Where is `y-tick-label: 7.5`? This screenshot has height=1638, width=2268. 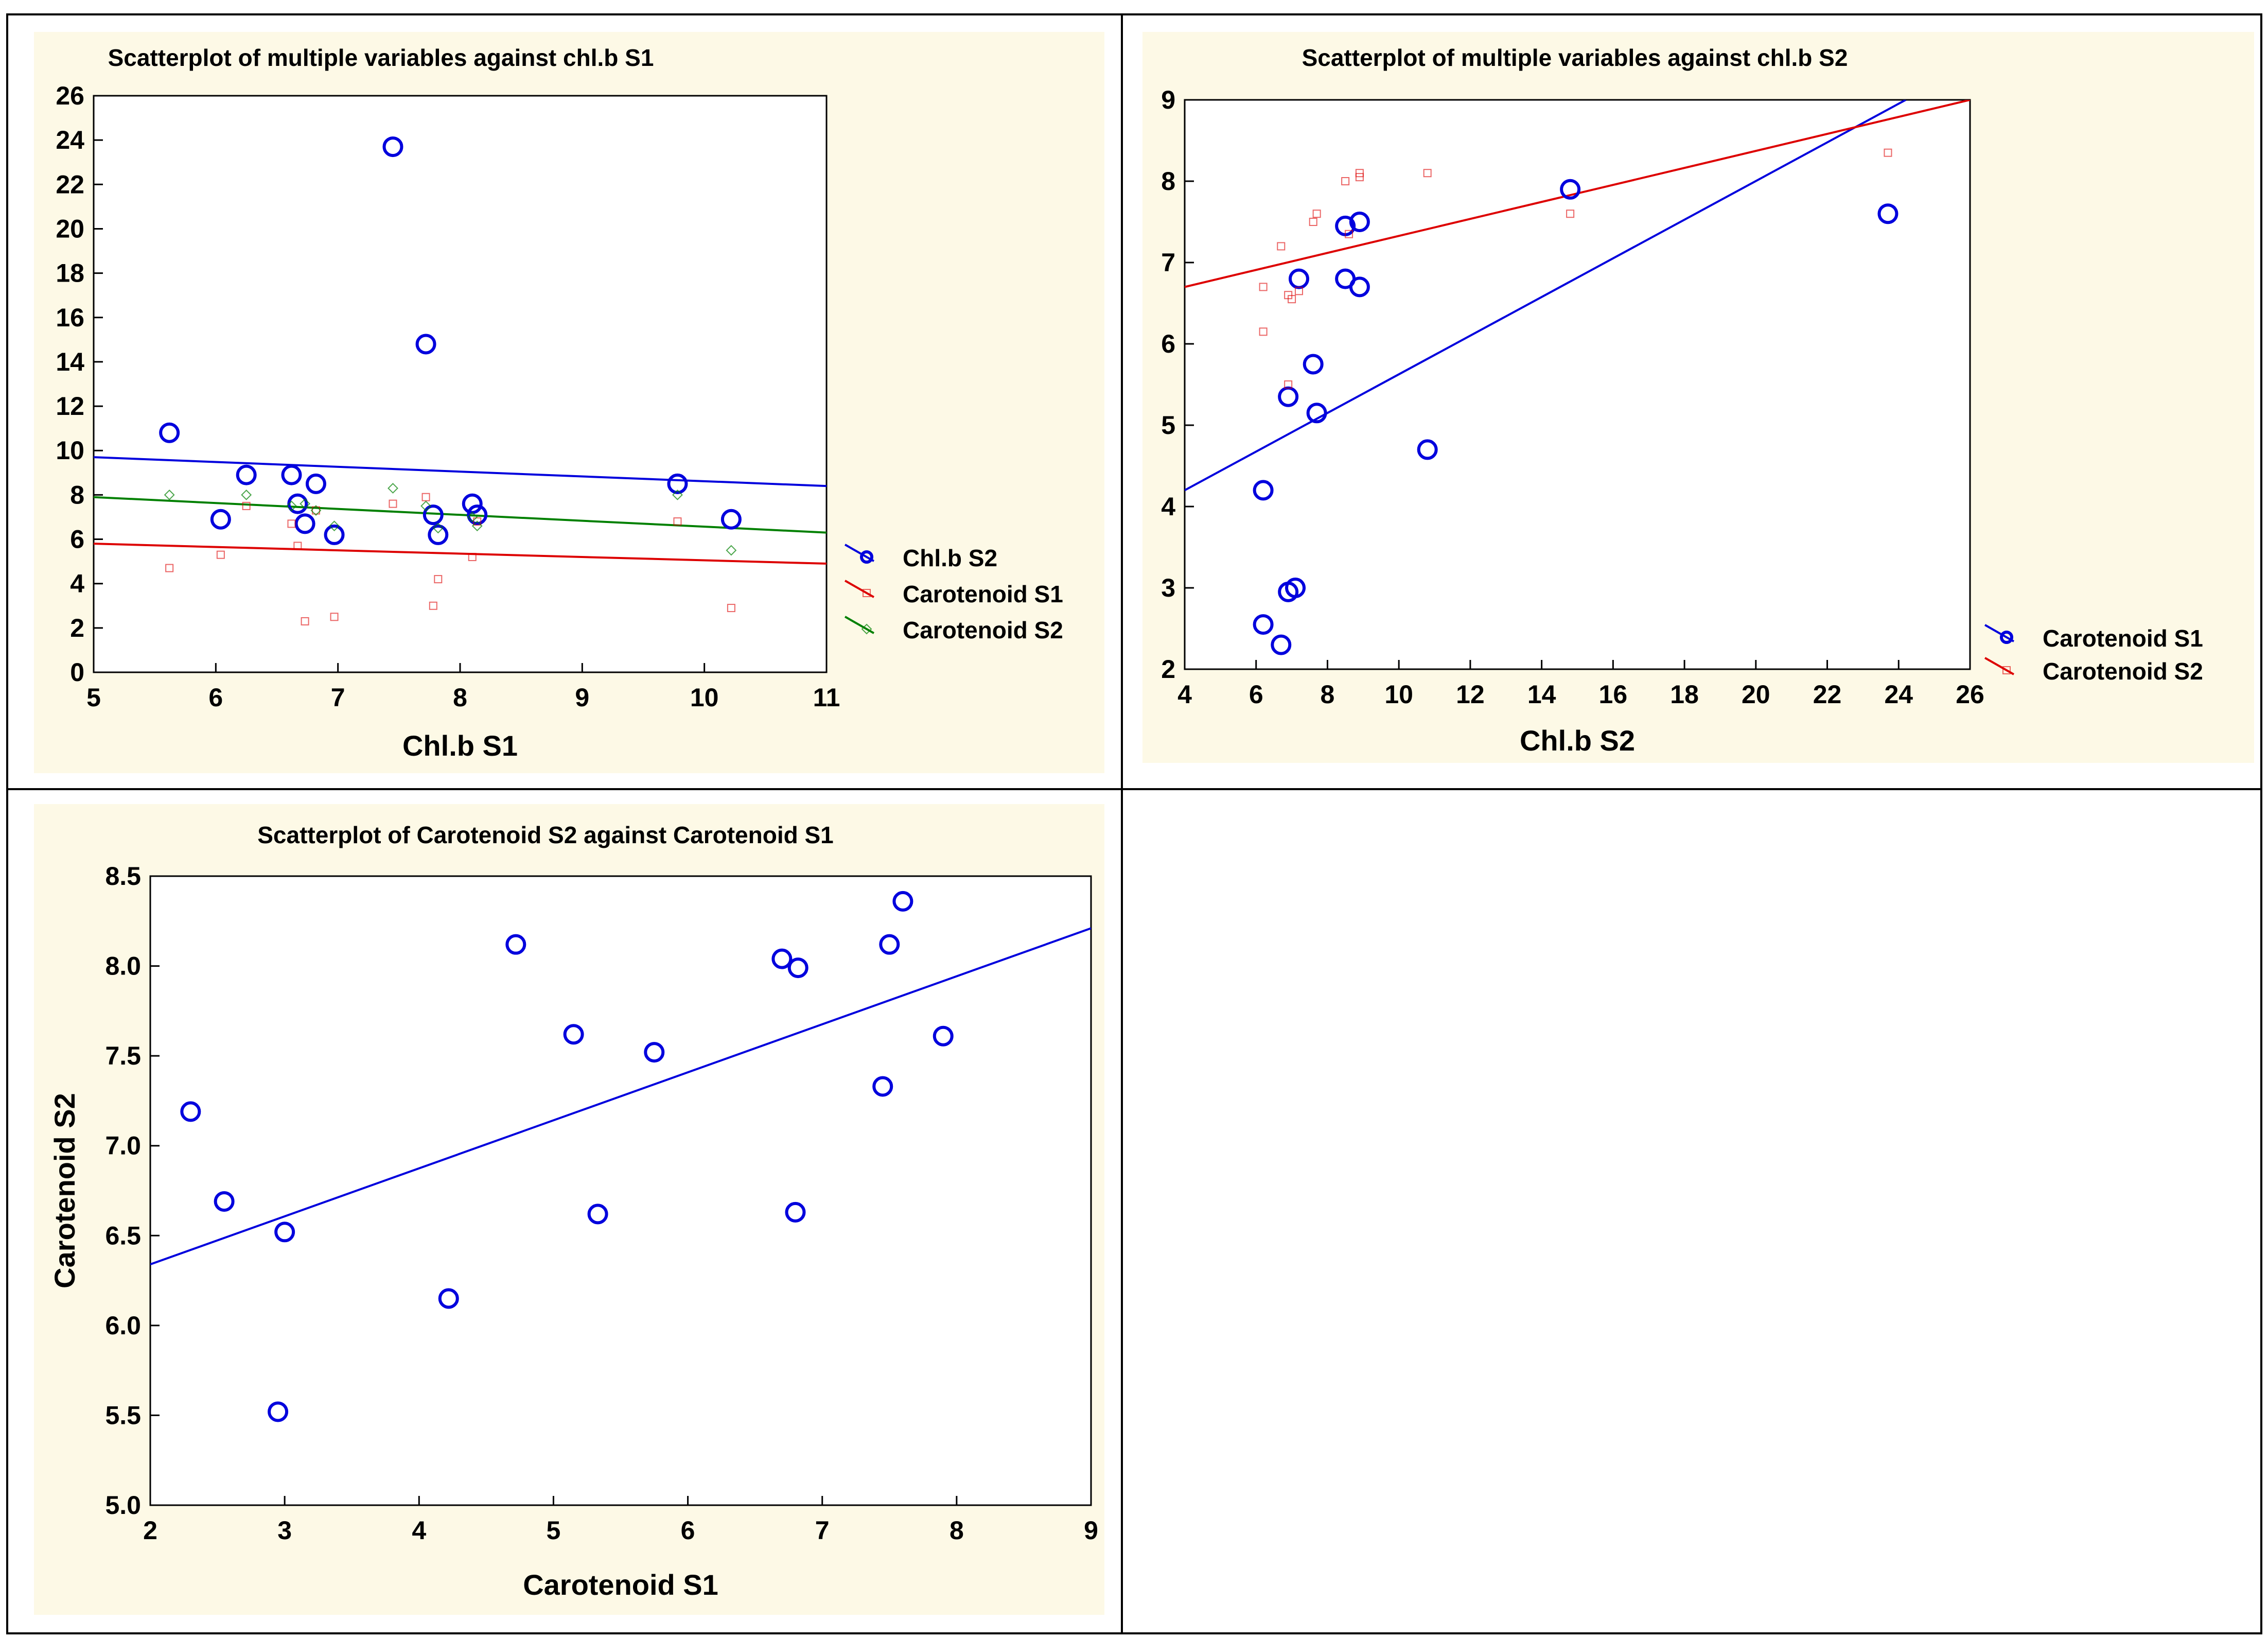
y-tick-label: 7.5 is located at coordinates (123, 1055).